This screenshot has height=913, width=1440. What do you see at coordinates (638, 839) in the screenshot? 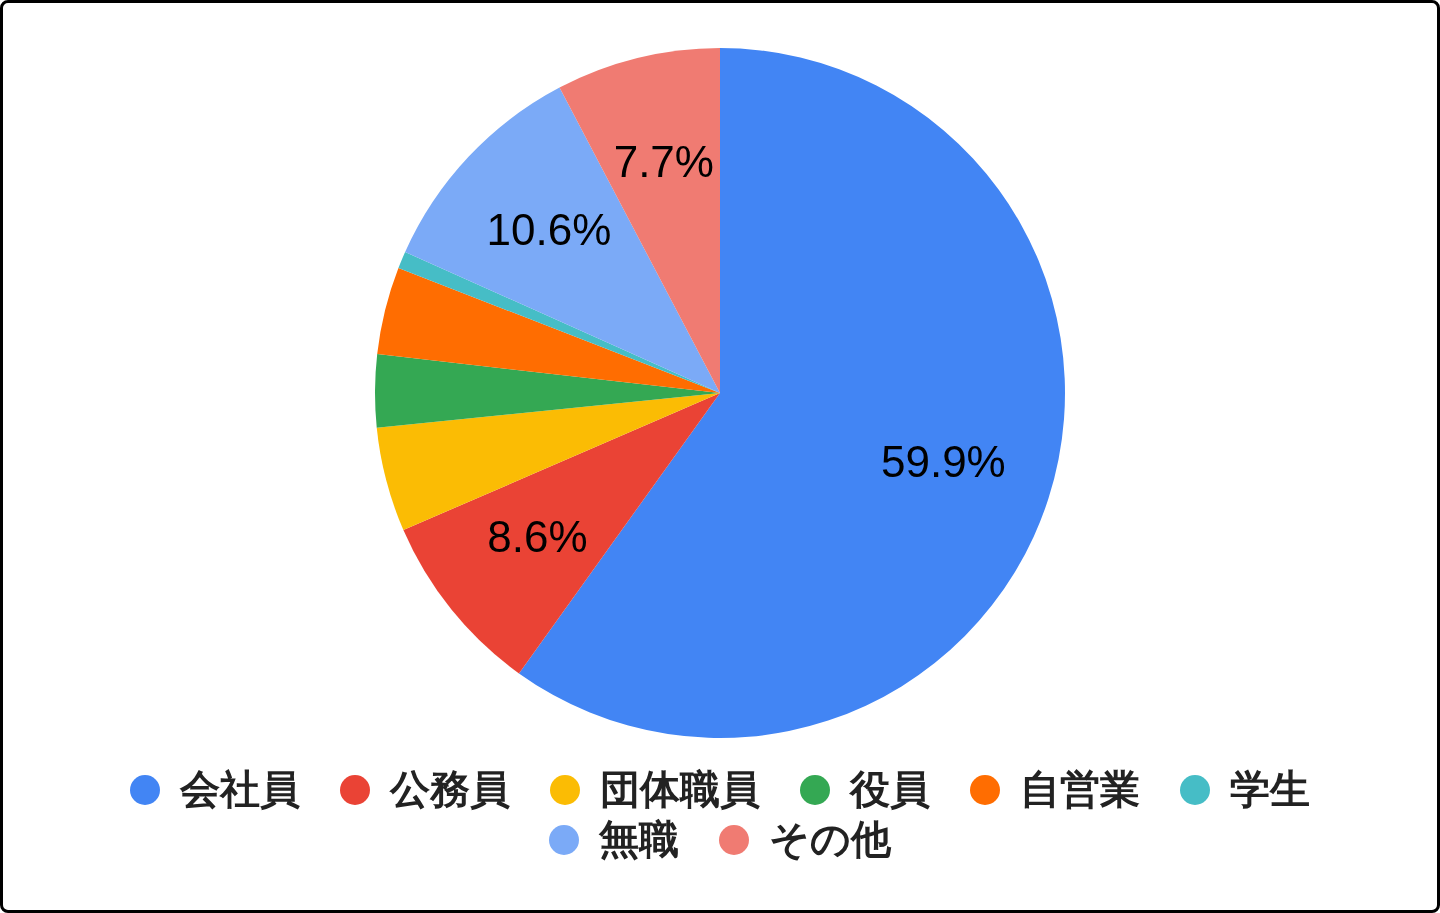
I see `legend-label: 無職` at bounding box center [638, 839].